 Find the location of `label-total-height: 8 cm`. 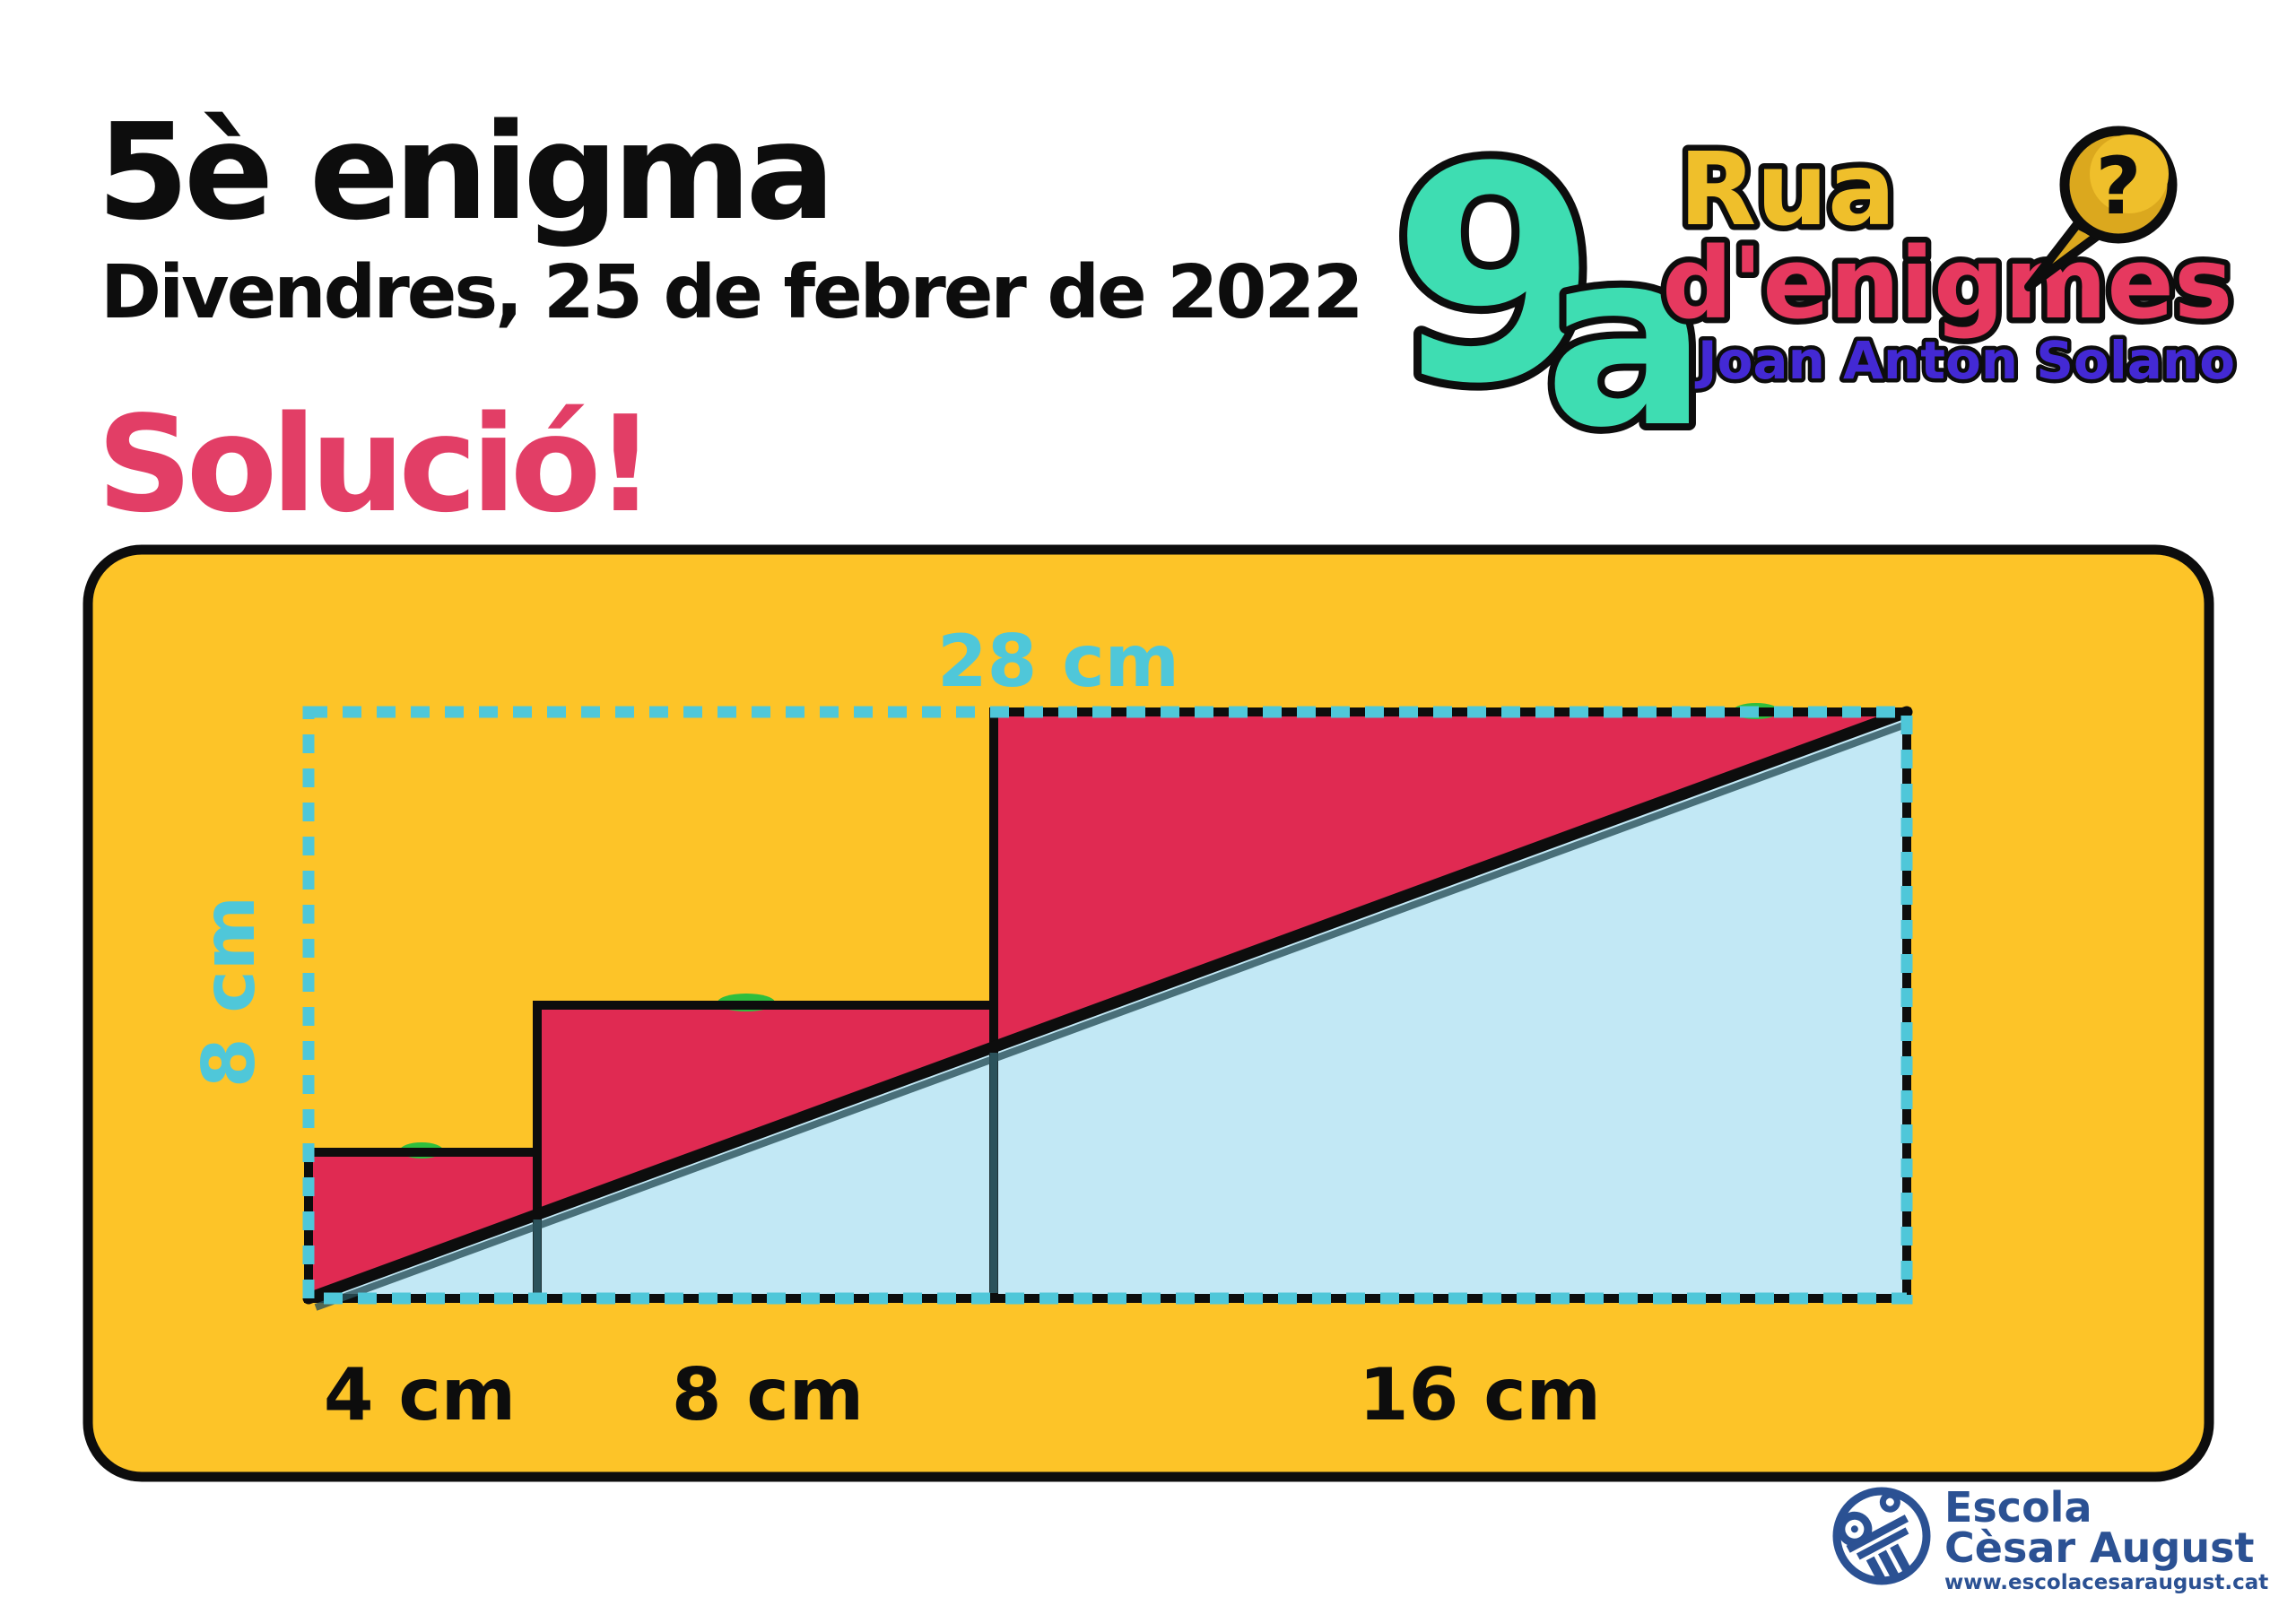

label-total-height: 8 cm is located at coordinates (229, 992).